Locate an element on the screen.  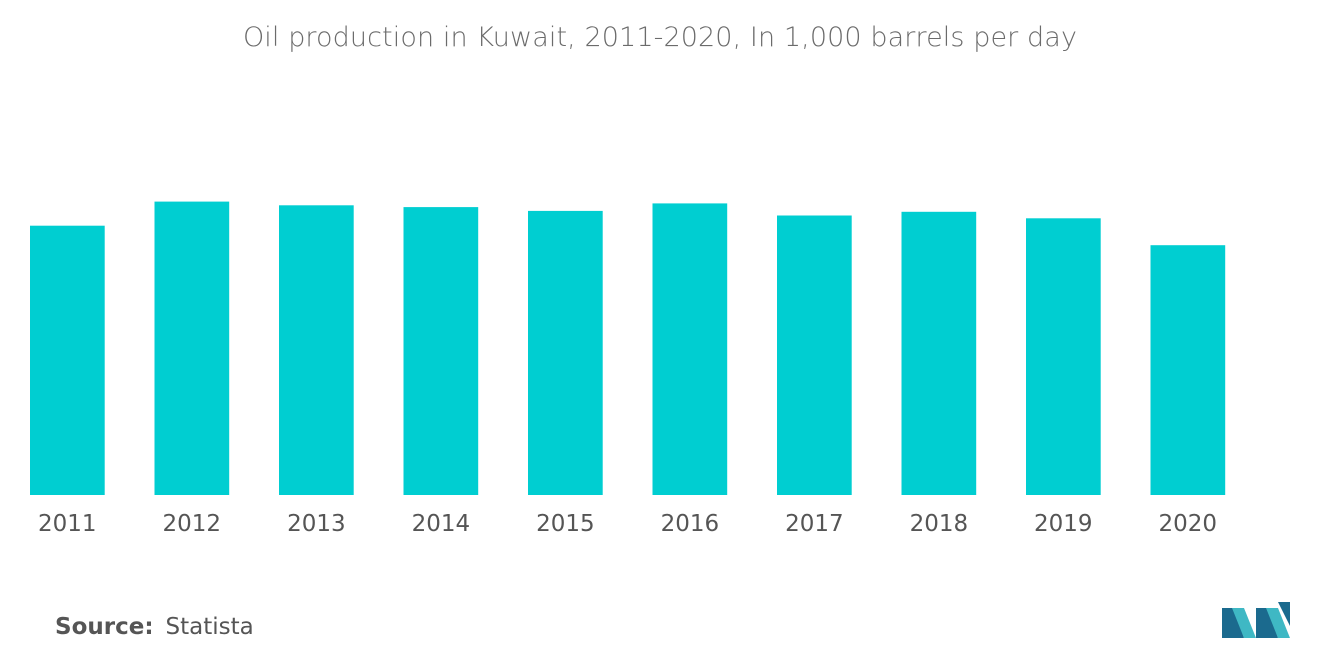
x-tick-label-2015: 2015 is located at coordinates (565, 524).